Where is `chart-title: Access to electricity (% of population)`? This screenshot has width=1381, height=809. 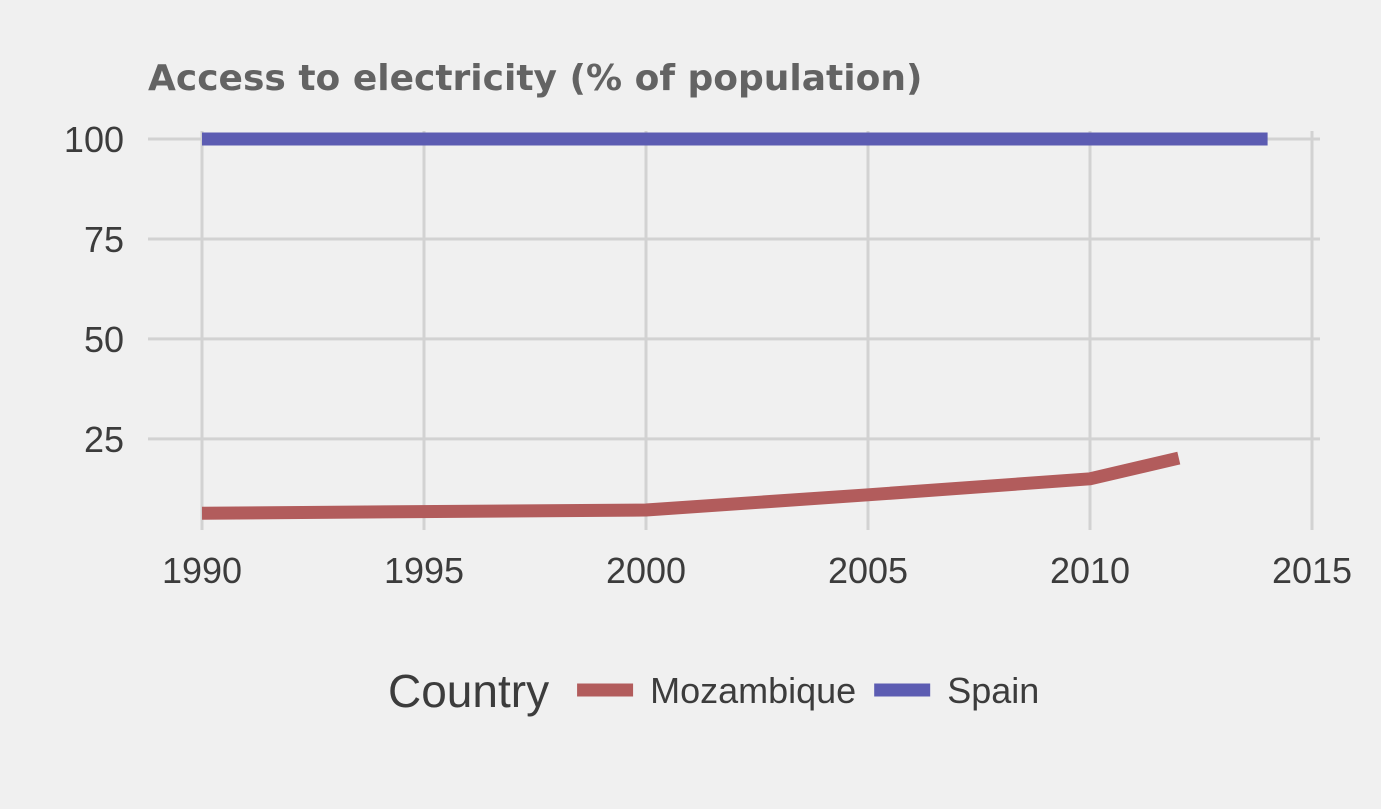
chart-title: Access to electricity (% of population) is located at coordinates (535, 78).